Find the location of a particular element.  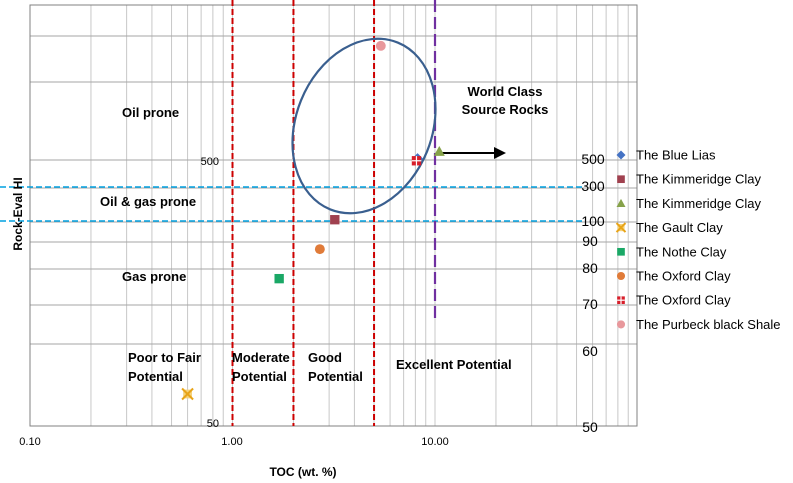

x-tick-label-0.1: 0.10 is located at coordinates (29, 442).